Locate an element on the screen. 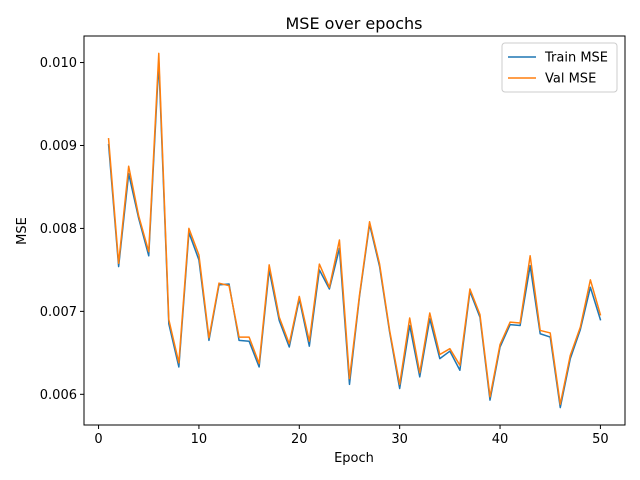  y-tick-label: 0.008 is located at coordinates (58, 229).